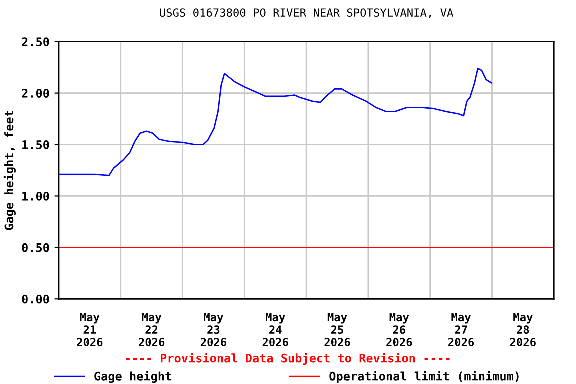 Image resolution: width=576 pixels, height=384 pixels. Describe the element at coordinates (523, 330) in the screenshot. I see `x-tick-label: May 28 2026` at that location.